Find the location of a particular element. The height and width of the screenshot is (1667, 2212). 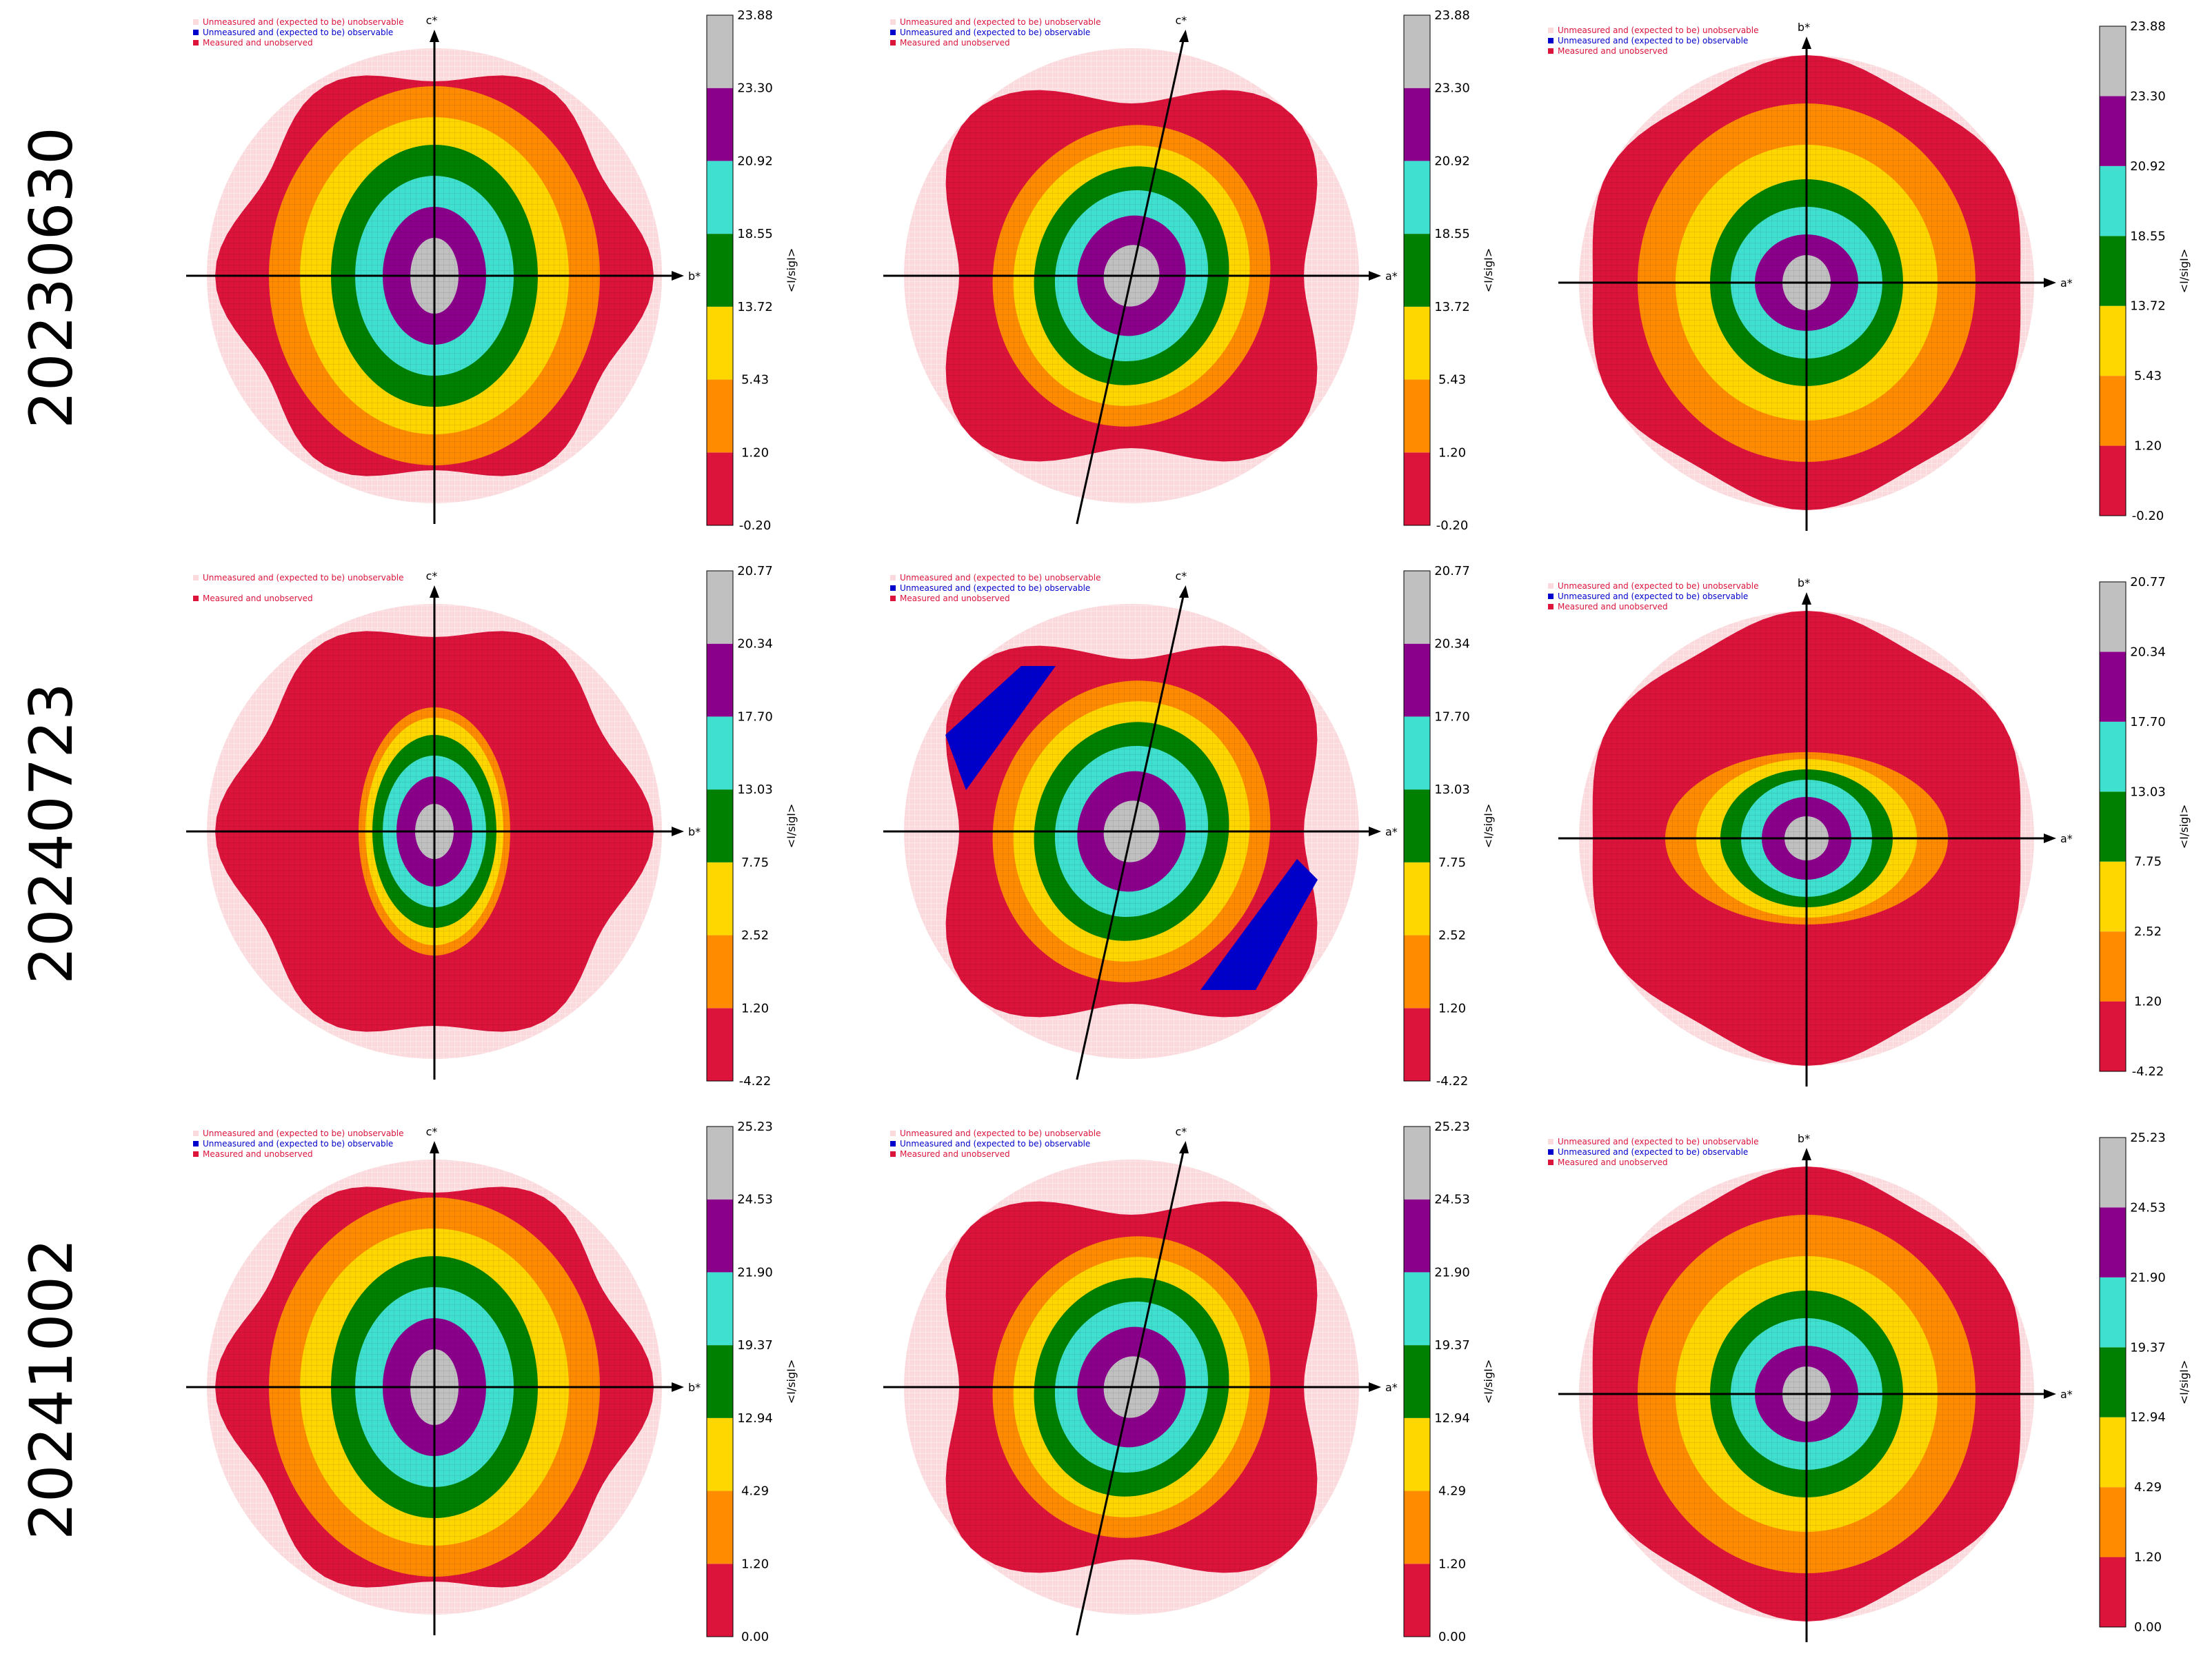

colorbar-tick: 12.94 is located at coordinates (1452, 1418).